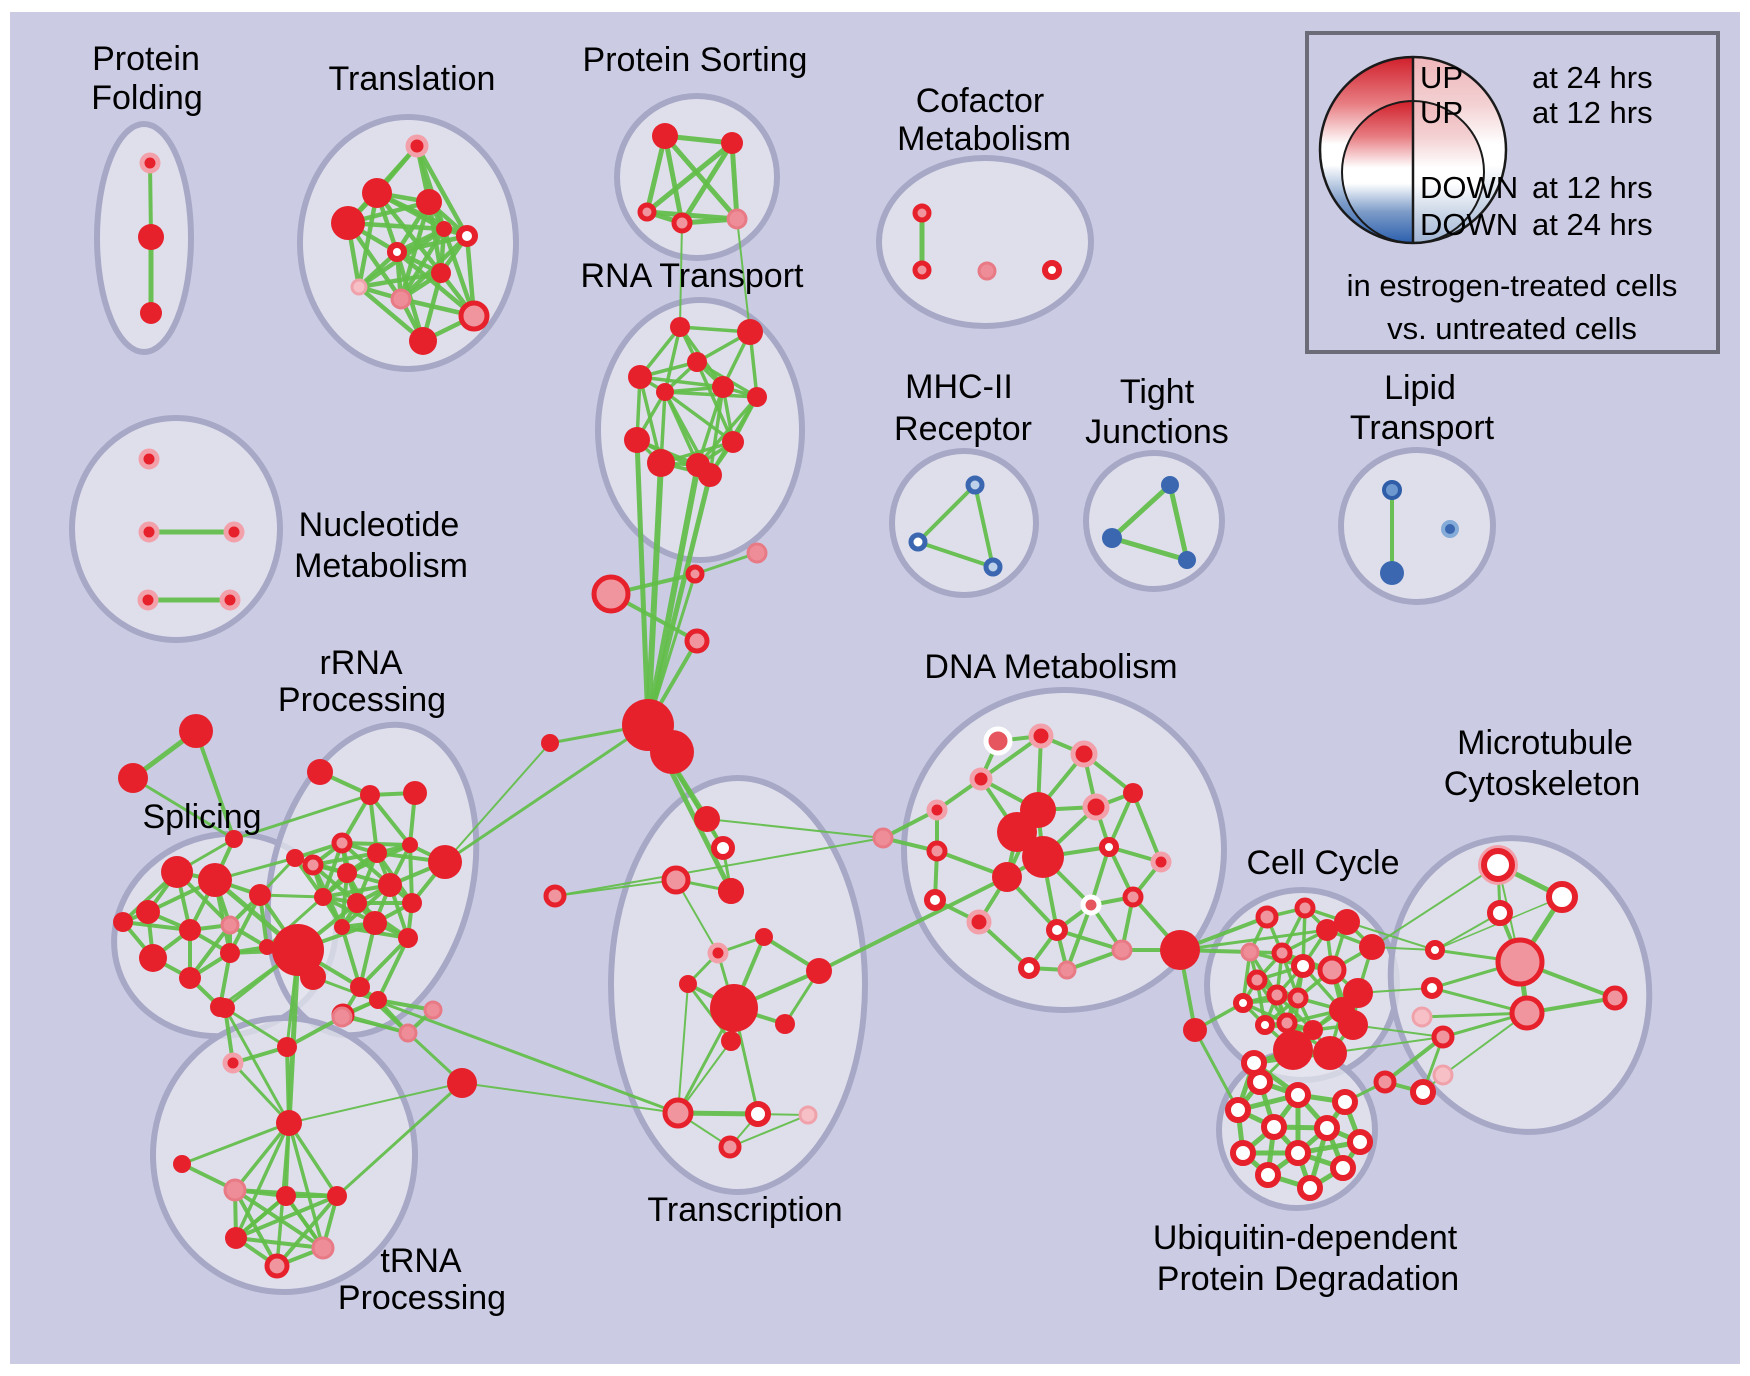 The height and width of the screenshot is (1376, 1750). I want to click on cluster-tj-outline, so click(1154, 521).